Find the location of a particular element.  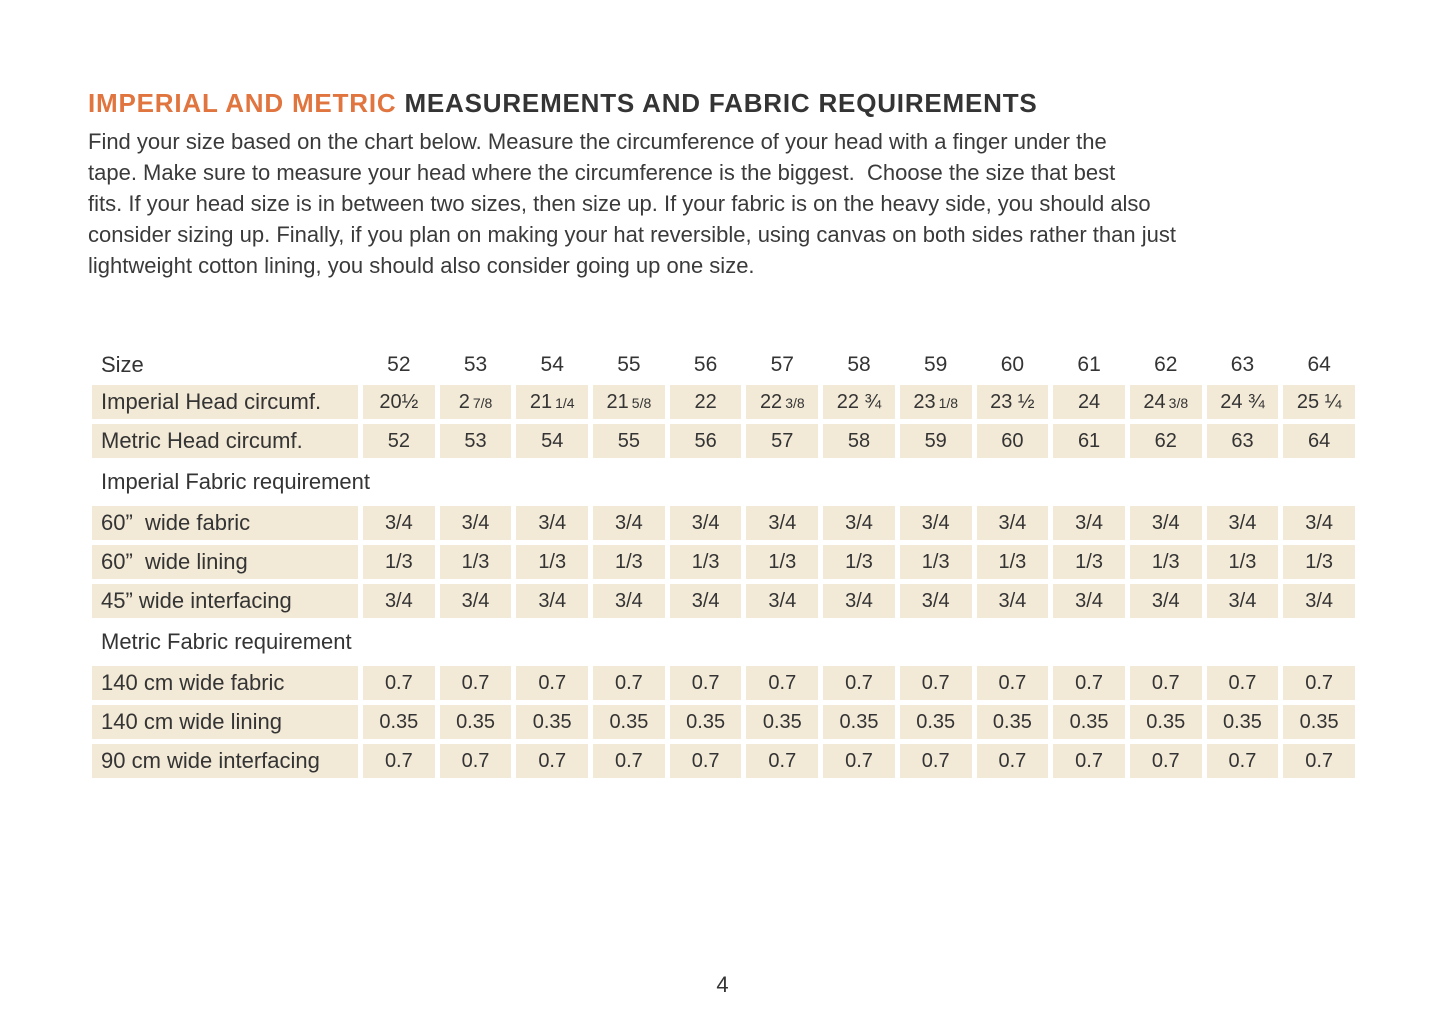

size-column-header: 58 is located at coordinates (859, 364).